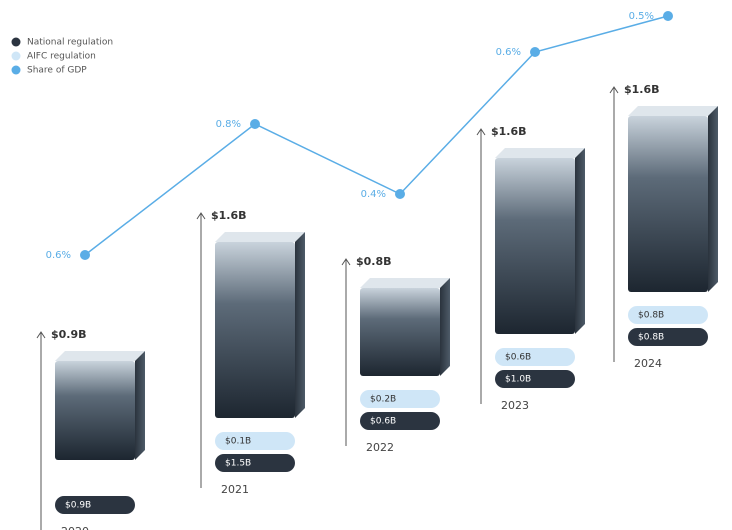 The width and height of the screenshot is (732, 530). What do you see at coordinates (374, 261) in the screenshot?
I see `total-label: $0.8B` at bounding box center [374, 261].